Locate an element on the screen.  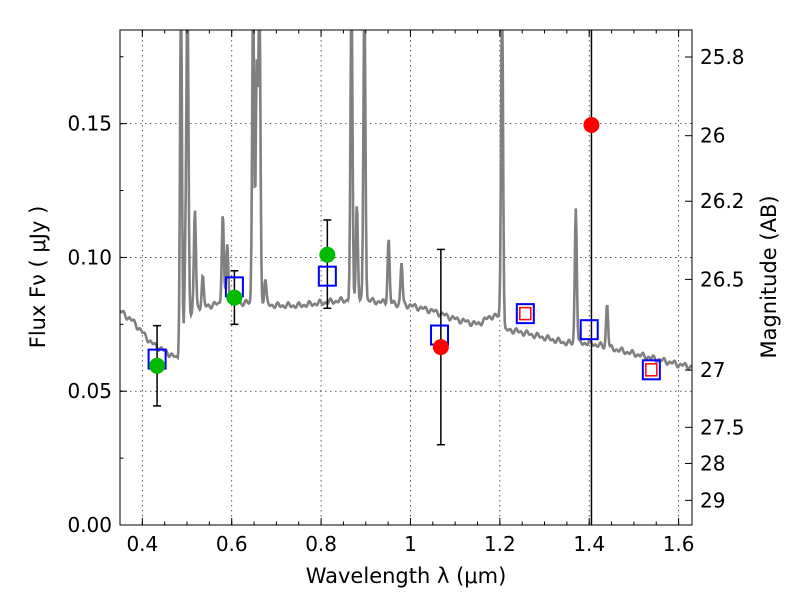
x-tick-label: 0.6 is located at coordinates (232, 544).